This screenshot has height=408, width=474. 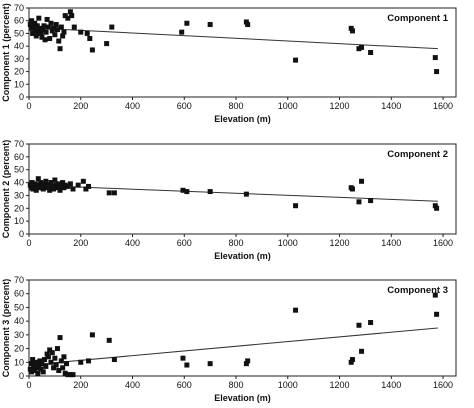 I want to click on panel-title: Component 1, so click(x=417, y=18).